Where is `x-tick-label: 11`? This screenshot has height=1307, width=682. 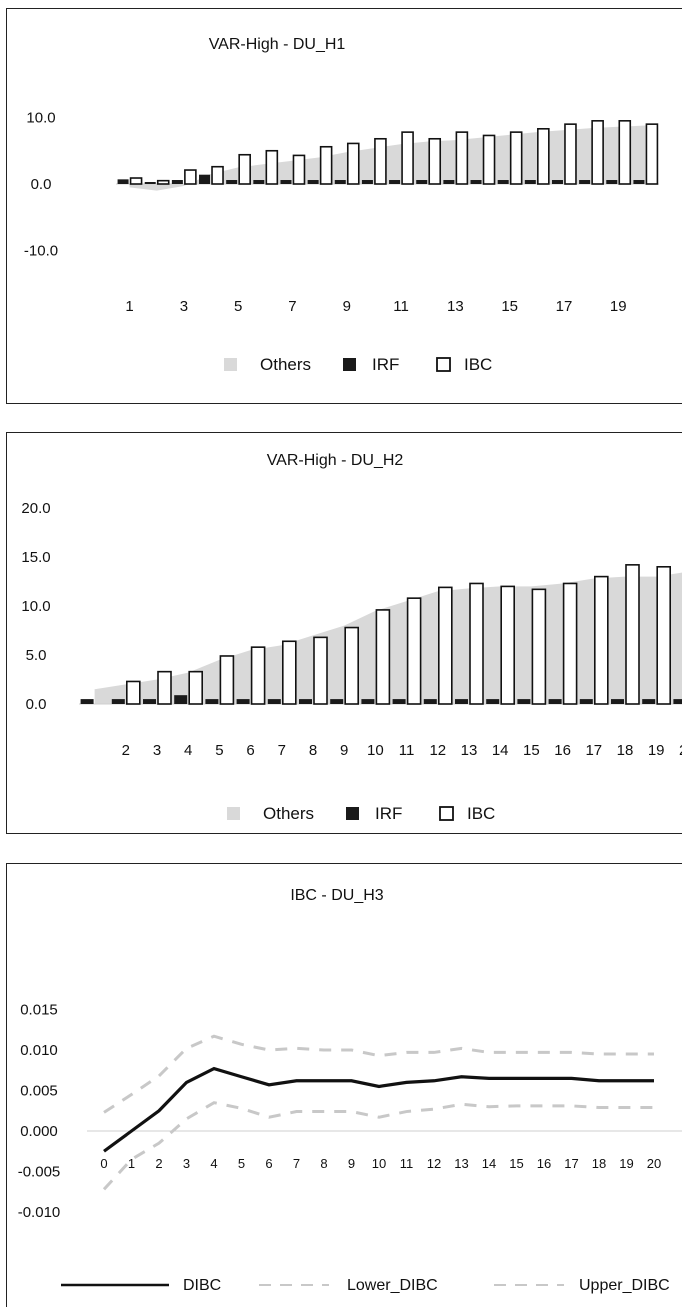
x-tick-label: 11 is located at coordinates (401, 306).